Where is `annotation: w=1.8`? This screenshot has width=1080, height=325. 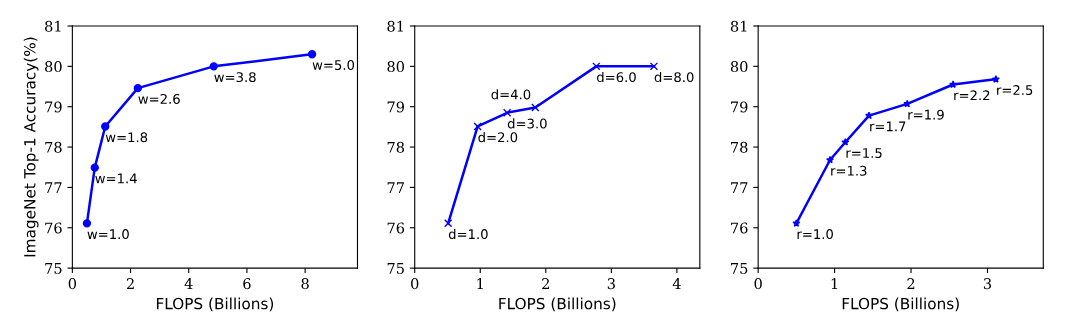 annotation: w=1.8 is located at coordinates (126, 137).